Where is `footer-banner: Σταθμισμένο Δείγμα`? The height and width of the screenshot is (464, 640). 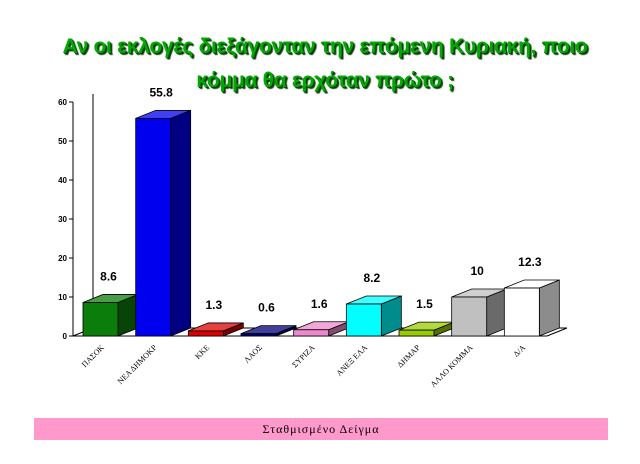
footer-banner: Σταθμισμένο Δείγμα is located at coordinates (321, 429).